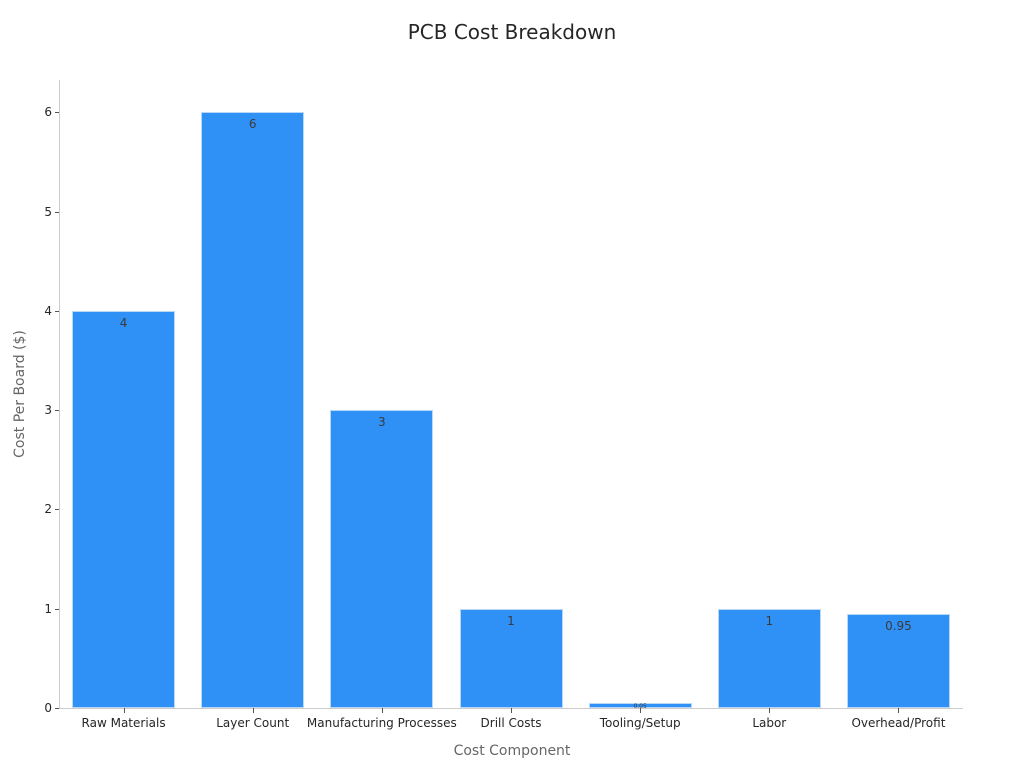 Image resolution: width=1024 pixels, height=768 pixels. What do you see at coordinates (48, 310) in the screenshot?
I see `y-tick-label: 4` at bounding box center [48, 310].